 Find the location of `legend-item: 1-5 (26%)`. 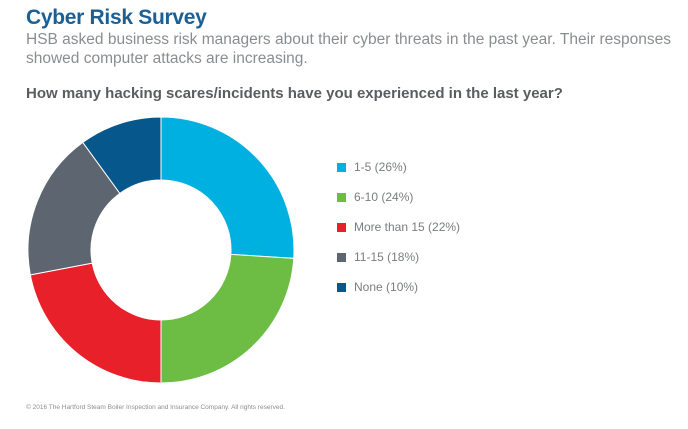

legend-item: 1-5 (26%) is located at coordinates (398, 167).